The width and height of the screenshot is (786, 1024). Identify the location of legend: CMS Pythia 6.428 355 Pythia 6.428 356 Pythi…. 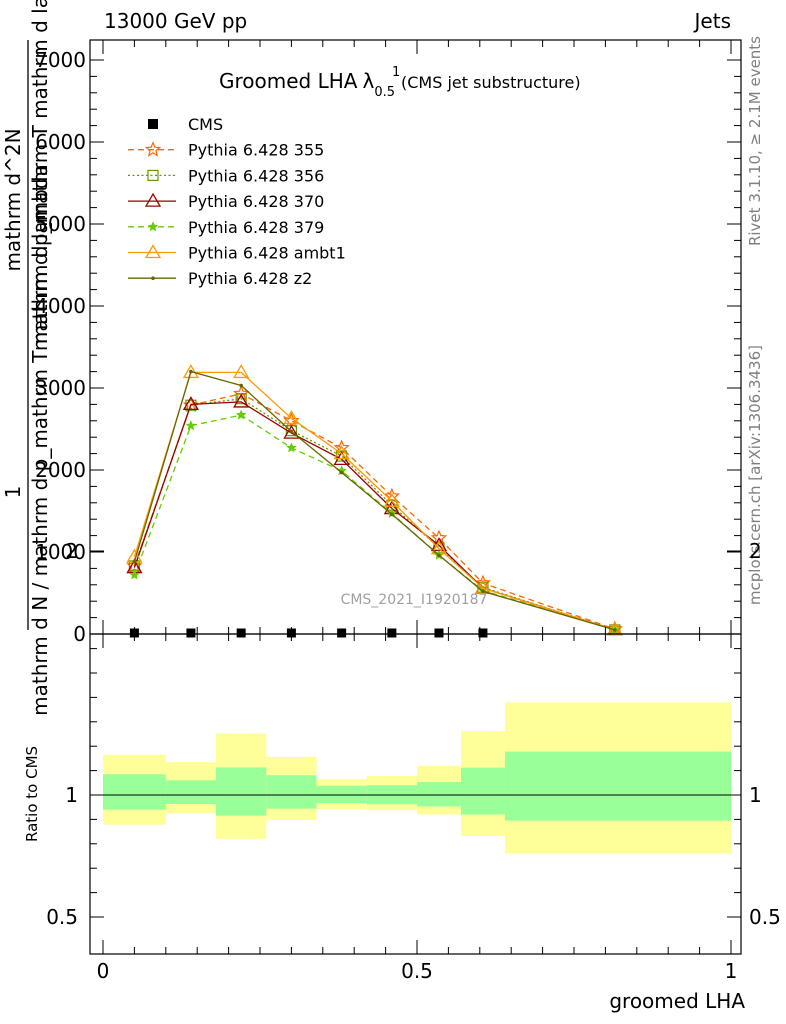
(237, 201).